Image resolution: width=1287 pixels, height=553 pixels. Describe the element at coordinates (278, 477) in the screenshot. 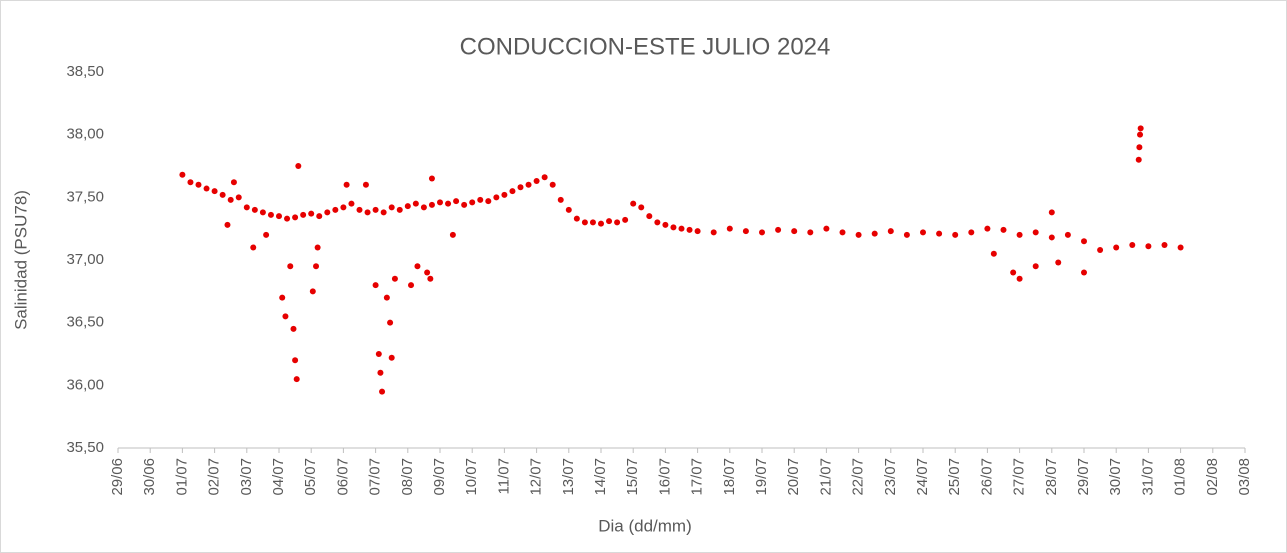

I see `x-tick-label: 04/07` at that location.